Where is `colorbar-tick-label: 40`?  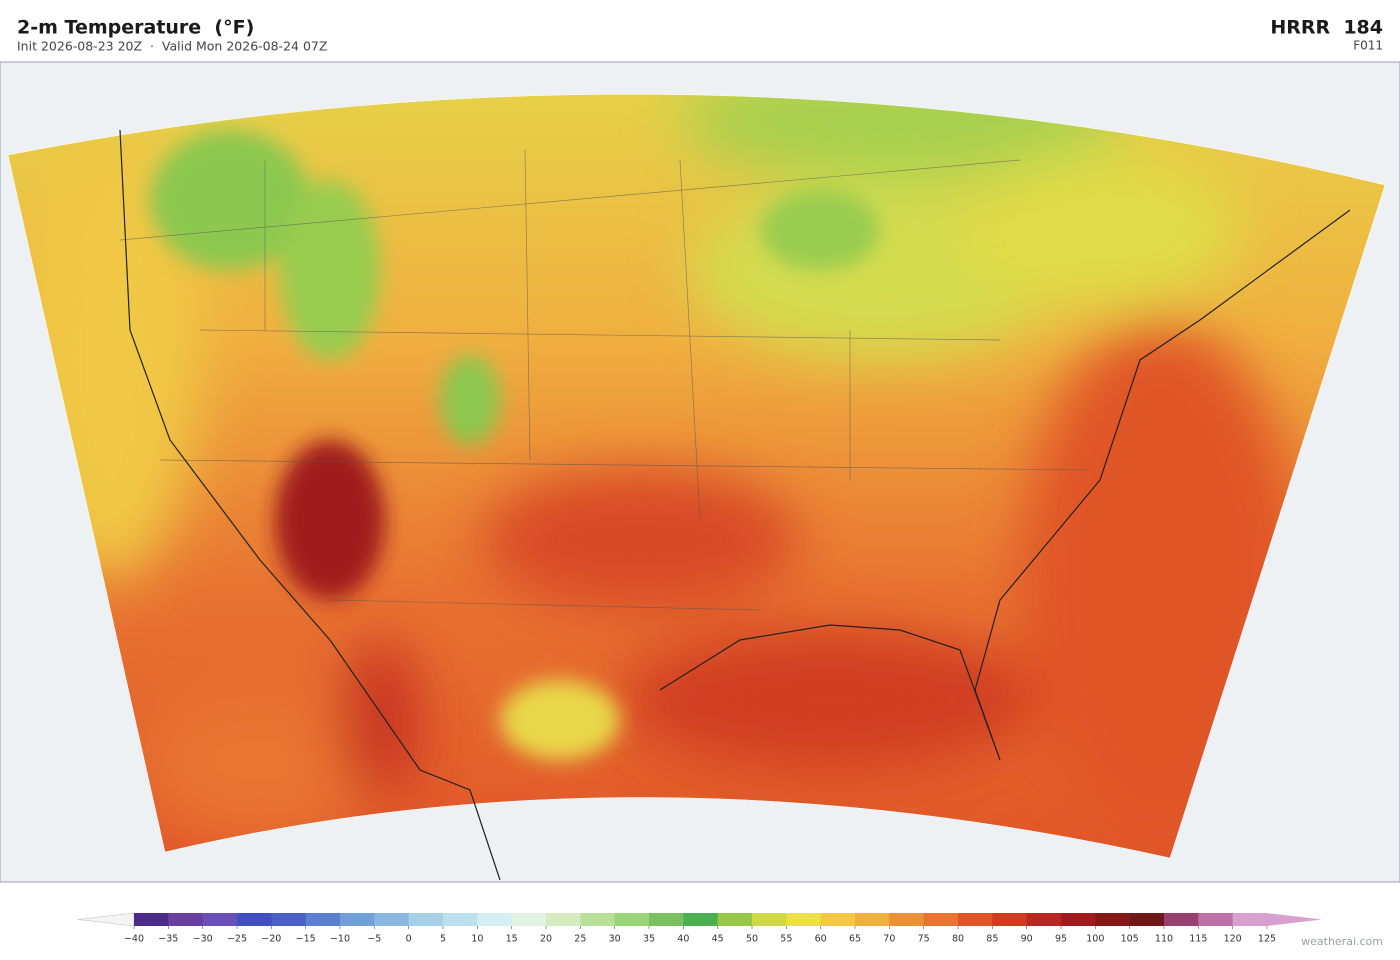 colorbar-tick-label: 40 is located at coordinates (683, 939).